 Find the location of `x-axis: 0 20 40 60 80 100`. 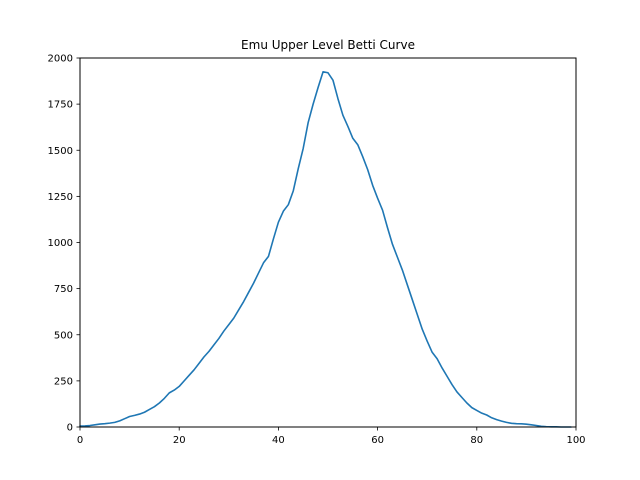

x-axis: 0 20 40 60 80 100 is located at coordinates (331, 436).